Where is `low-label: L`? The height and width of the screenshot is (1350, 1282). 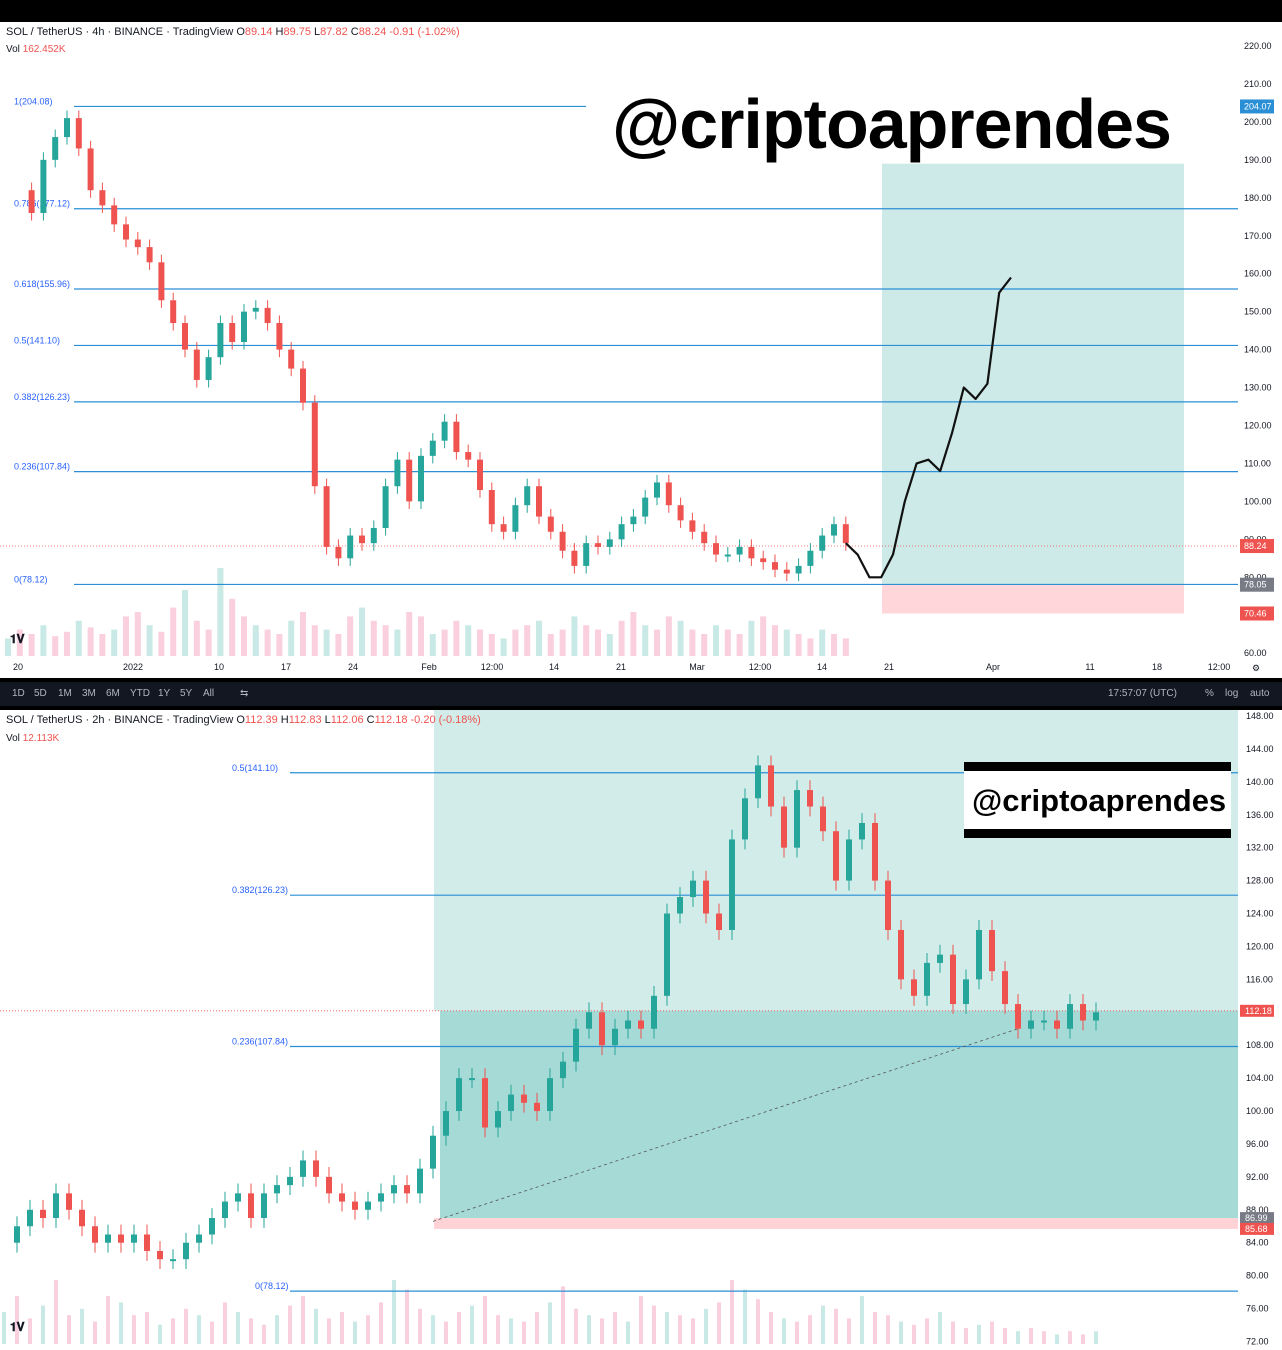
low-label: L is located at coordinates (317, 32).